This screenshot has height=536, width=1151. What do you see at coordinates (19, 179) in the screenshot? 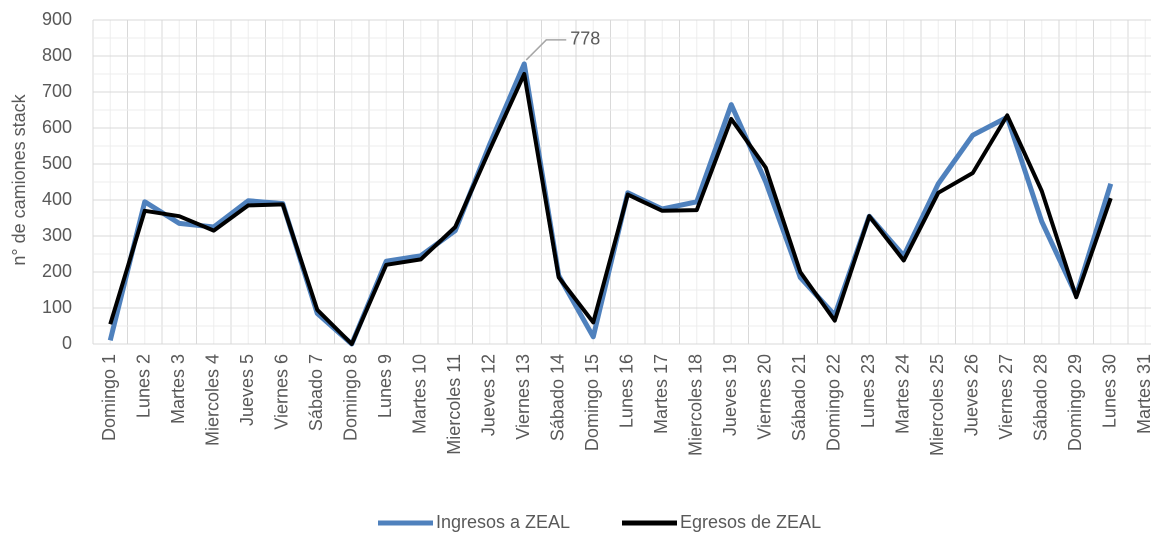
I see `y-axis-label: n° de camiones stack` at bounding box center [19, 179].